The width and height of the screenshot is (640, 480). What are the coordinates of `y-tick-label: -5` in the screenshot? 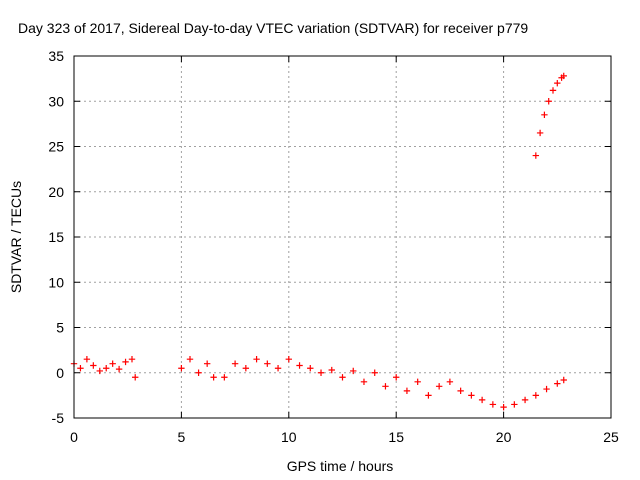 It's located at (58, 418).